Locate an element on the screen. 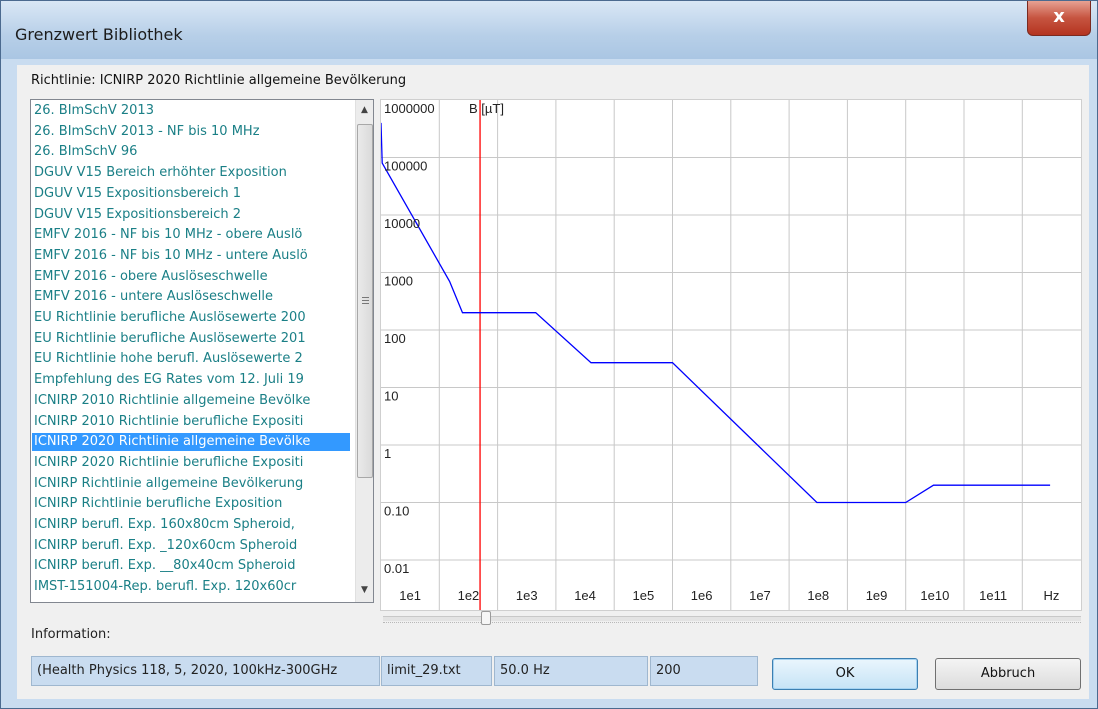  x-tick-label: 1e6 is located at coordinates (702, 595).